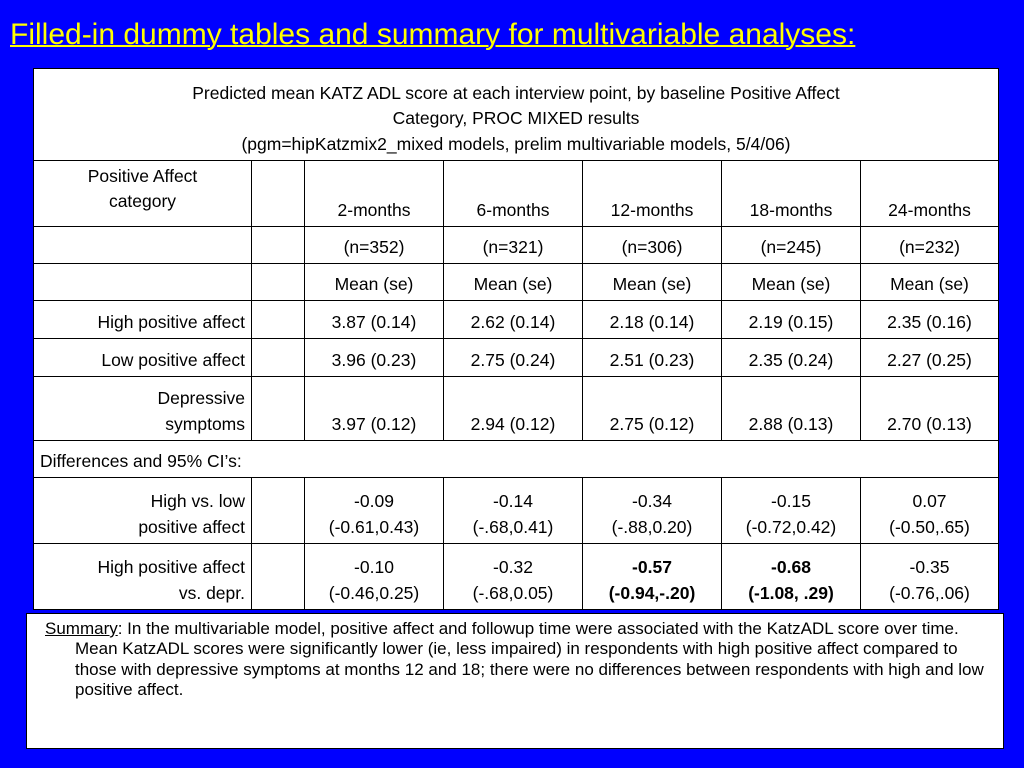 The width and height of the screenshot is (1024, 768). What do you see at coordinates (929, 357) in the screenshot?
I see `table-cell: 2.27 (0.25)` at bounding box center [929, 357].